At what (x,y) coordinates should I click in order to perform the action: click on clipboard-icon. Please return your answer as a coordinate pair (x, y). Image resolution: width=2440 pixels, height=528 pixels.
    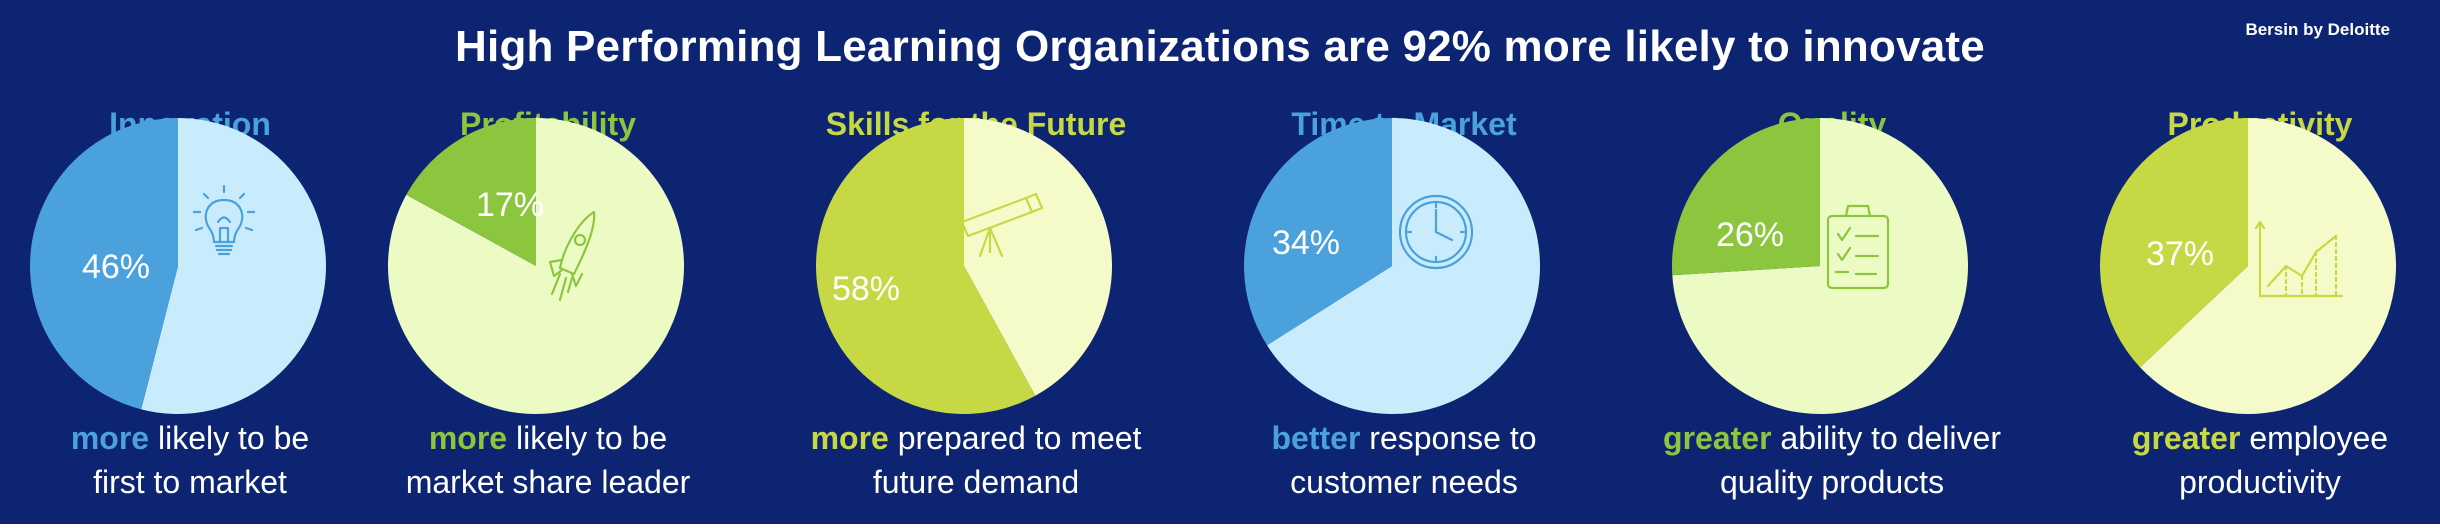
    Looking at the image, I should click on (1858, 247).